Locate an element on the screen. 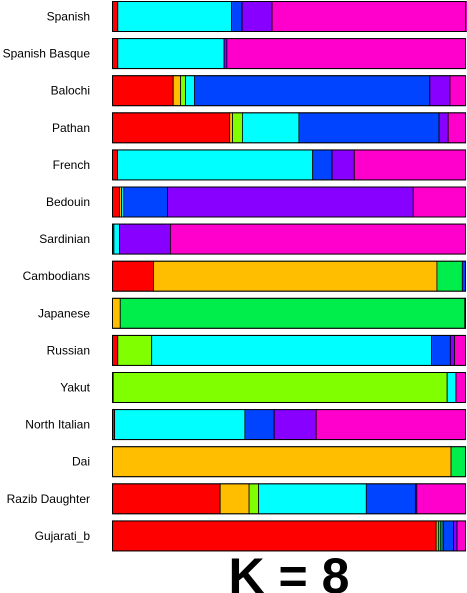 This screenshot has height=593, width=467. category-label: Russian is located at coordinates (68, 350).